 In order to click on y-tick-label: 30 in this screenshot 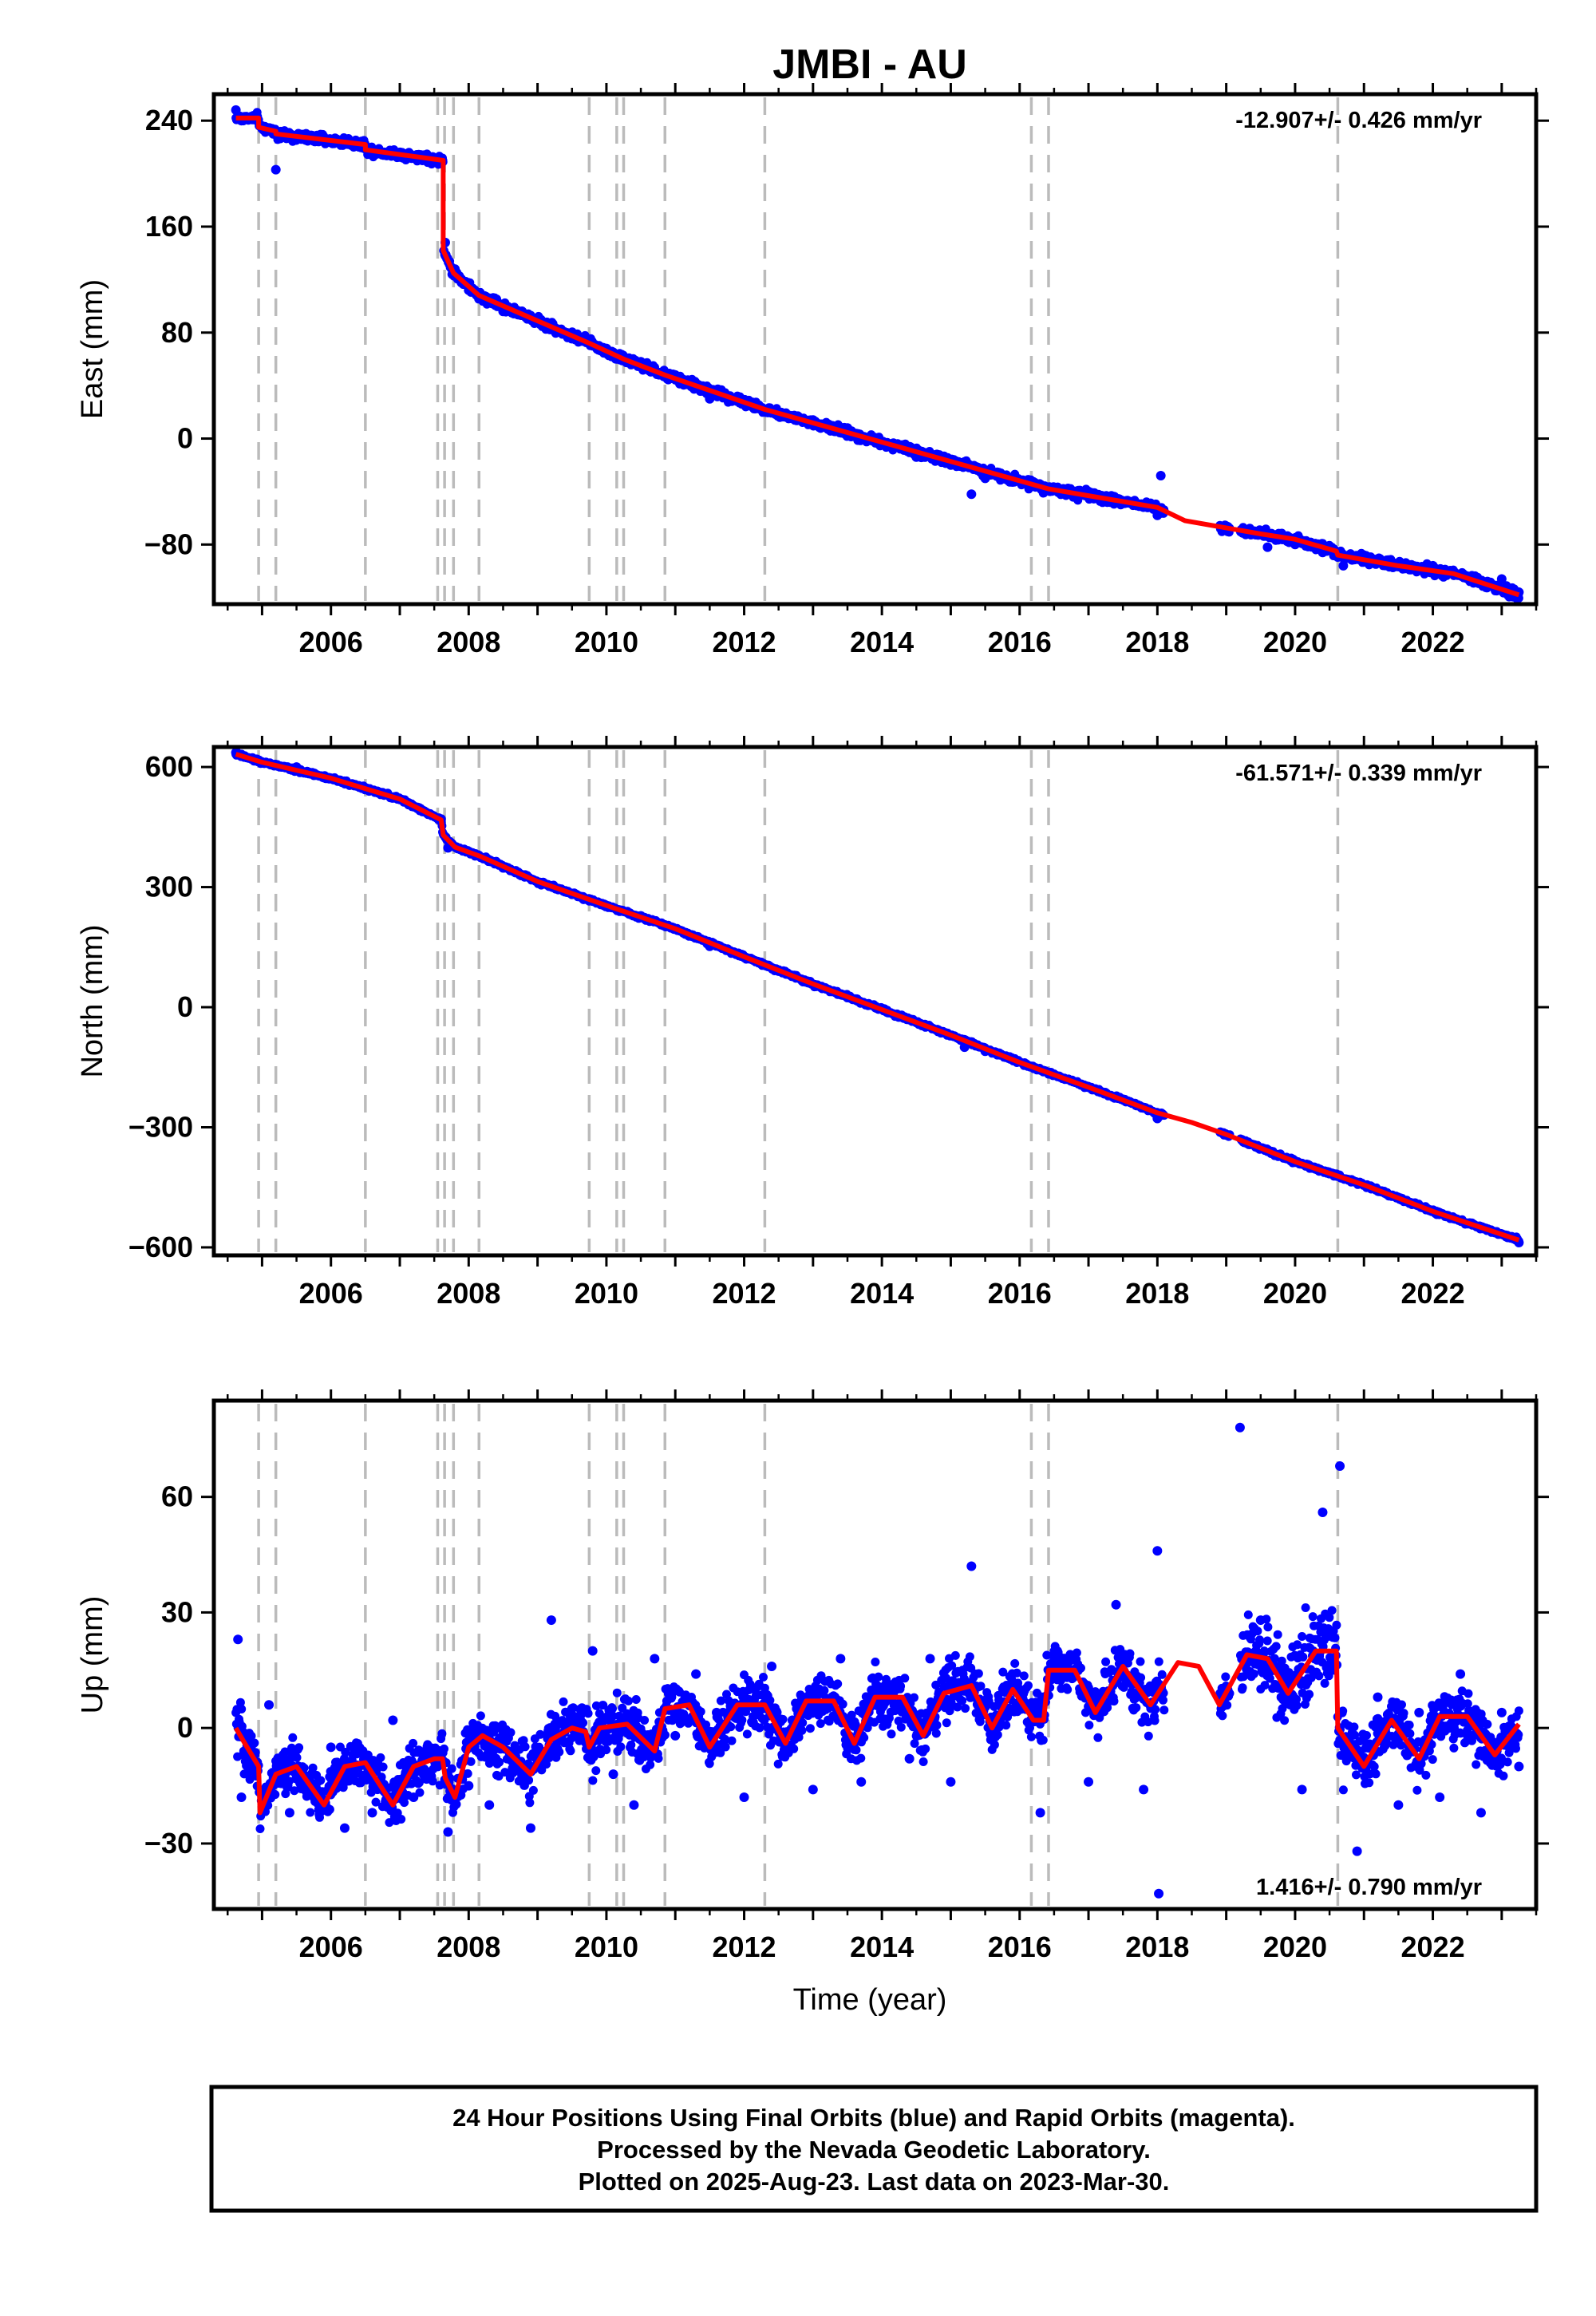, I will do `click(177, 1611)`.